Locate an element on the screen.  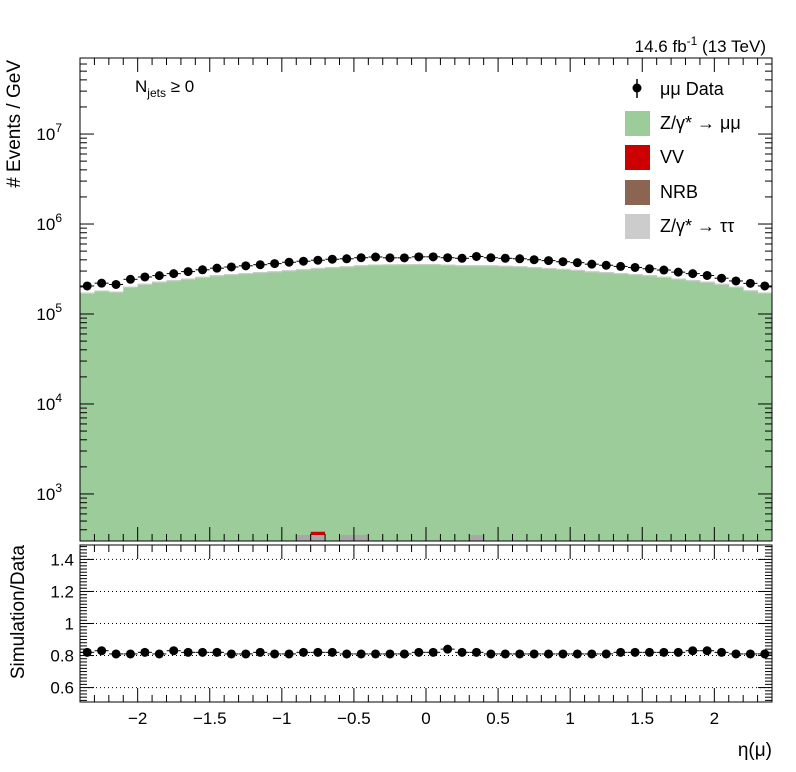
top-y-tick-label: 10⁵ is located at coordinates (49, 312).